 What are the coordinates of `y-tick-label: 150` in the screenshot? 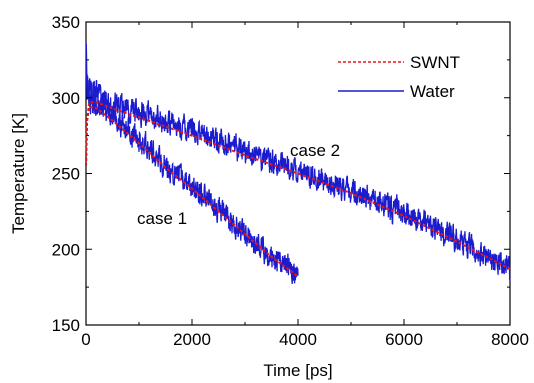 It's located at (66, 325).